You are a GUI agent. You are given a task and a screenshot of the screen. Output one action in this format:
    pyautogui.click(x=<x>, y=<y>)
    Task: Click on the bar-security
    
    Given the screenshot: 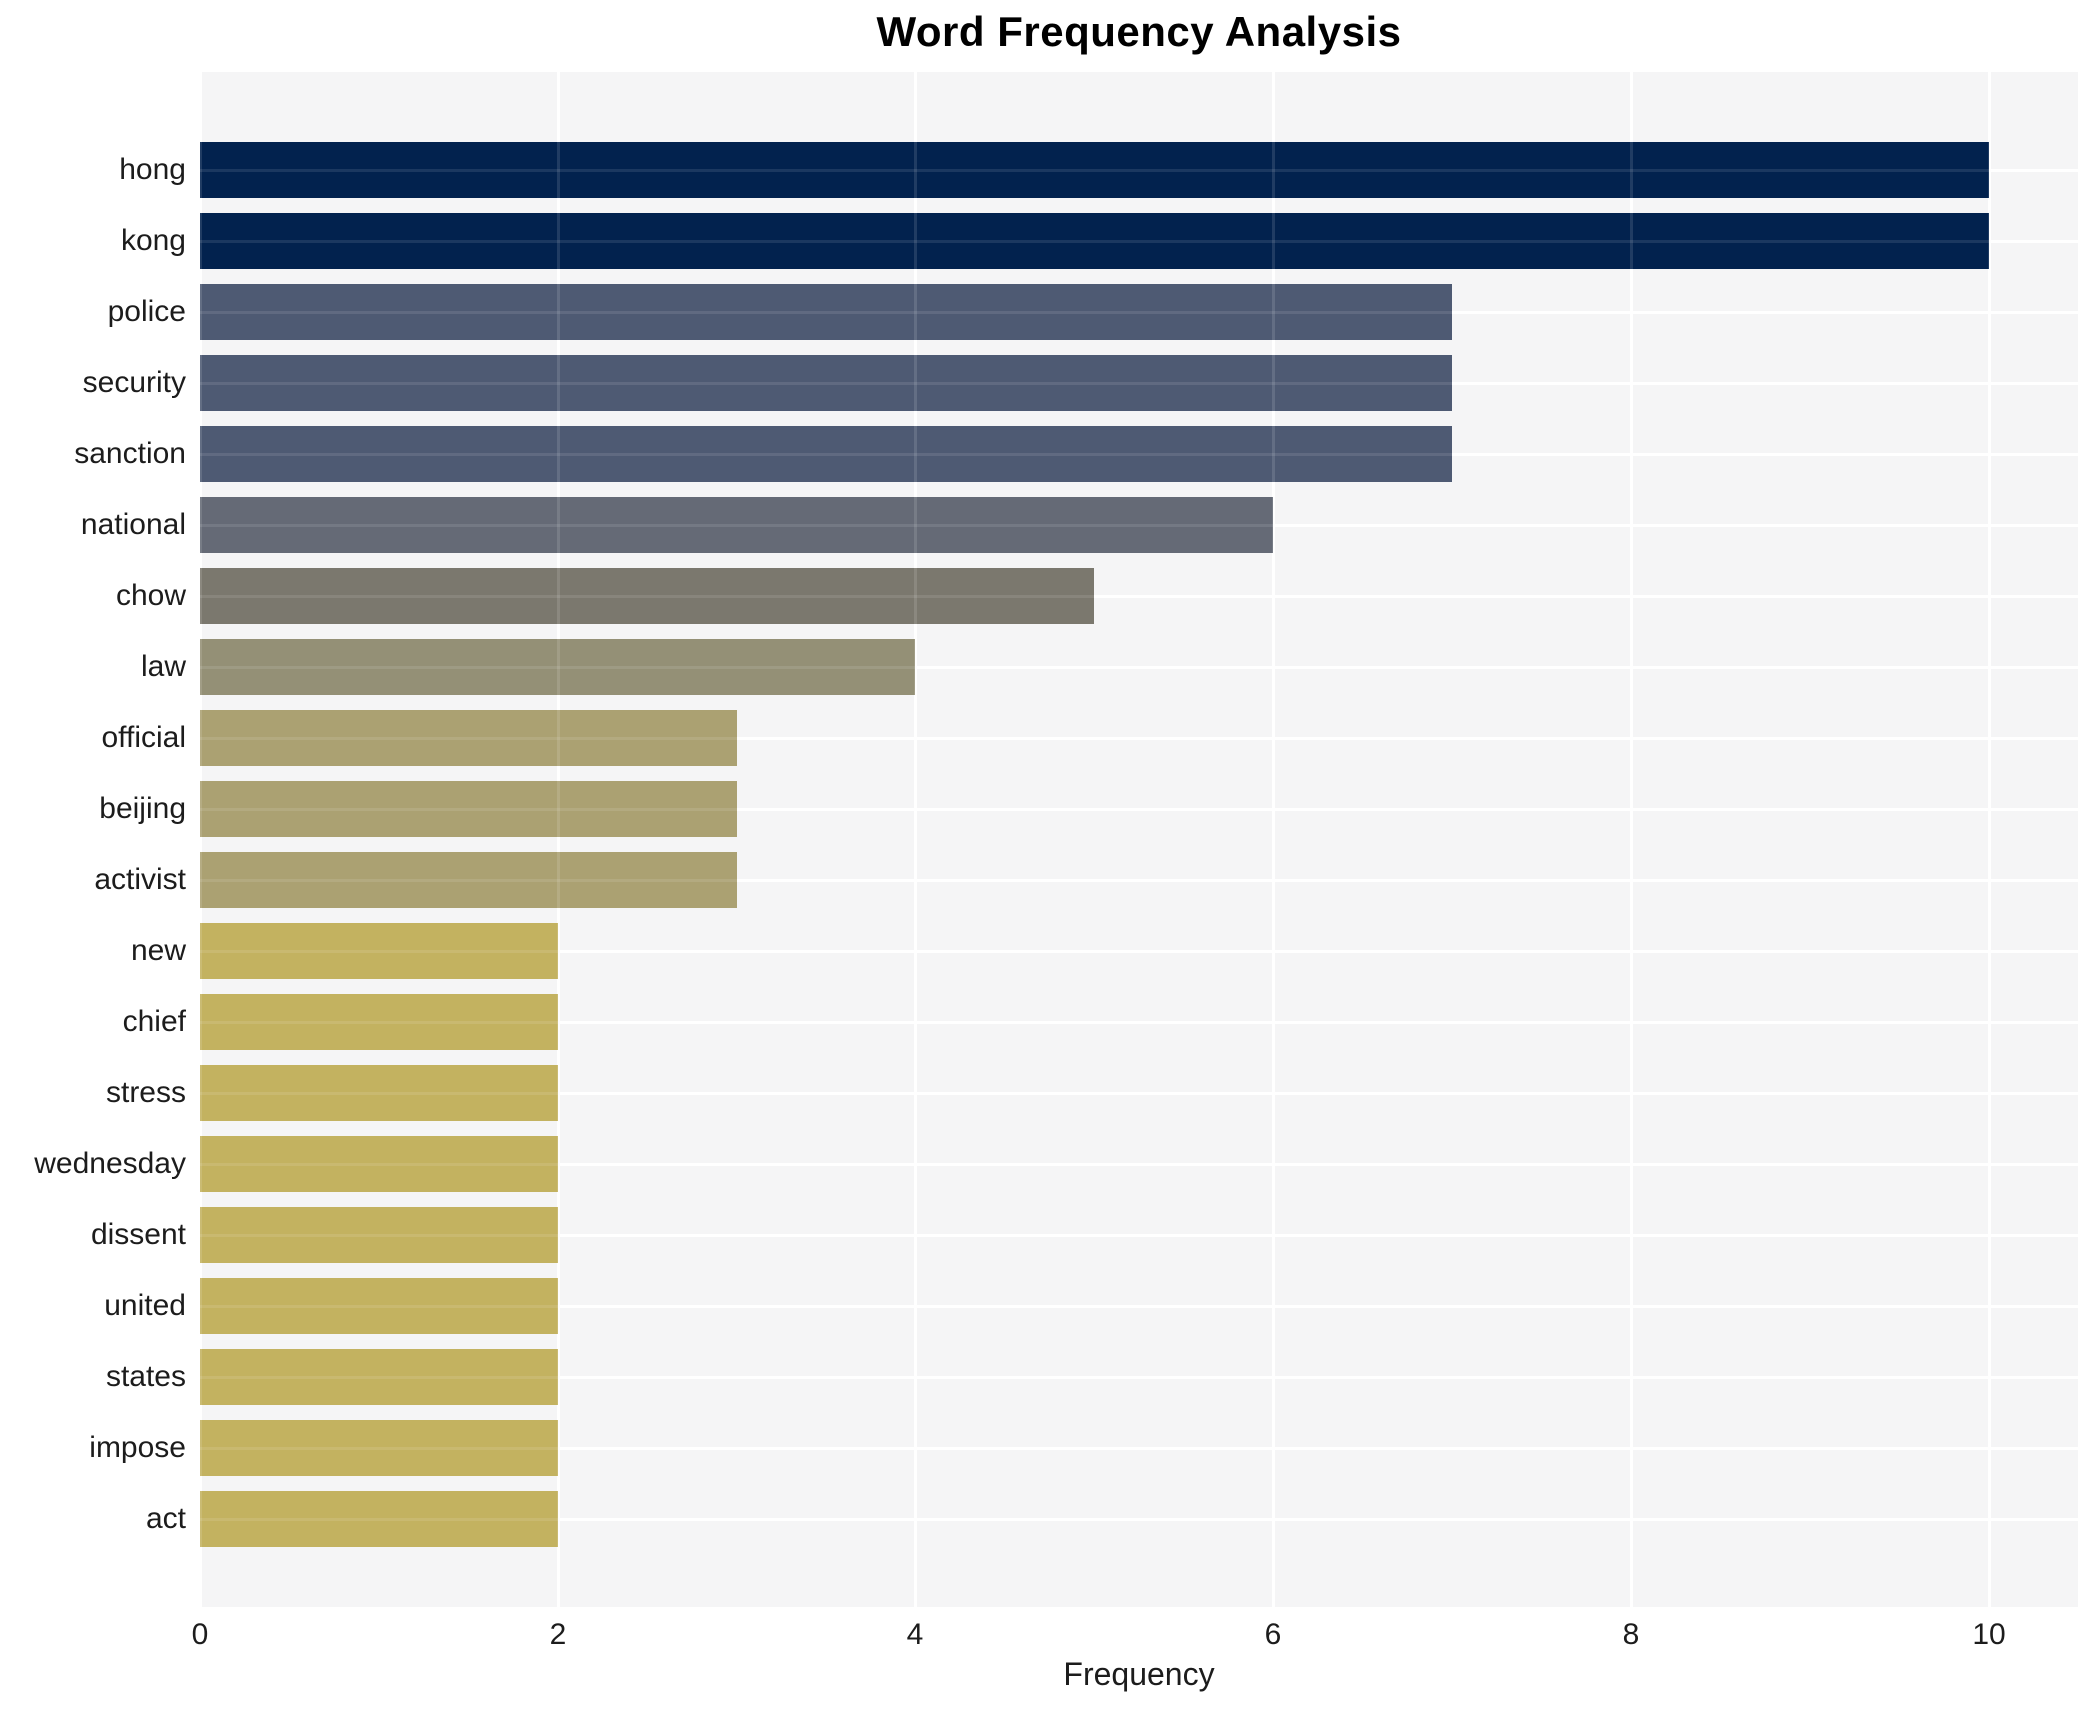 What is the action you would take?
    pyautogui.click(x=826, y=383)
    